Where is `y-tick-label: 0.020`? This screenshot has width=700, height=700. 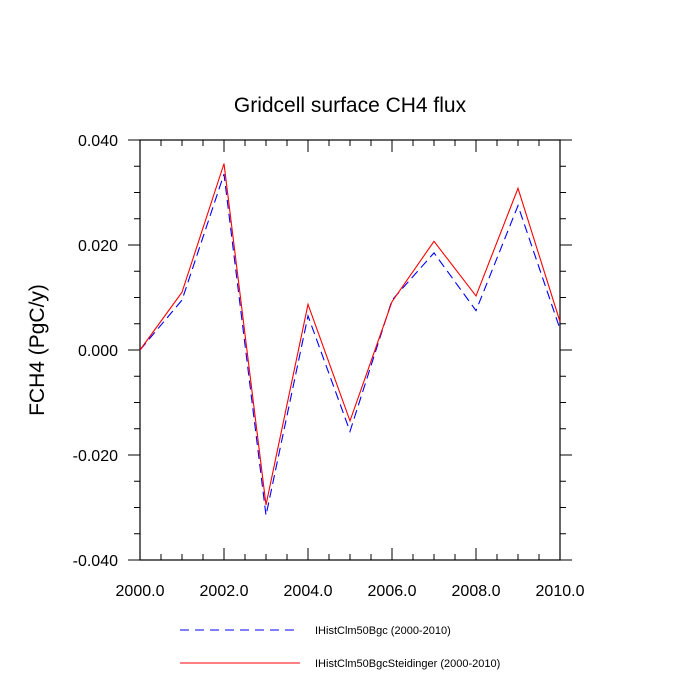 y-tick-label: 0.020 is located at coordinates (98, 246).